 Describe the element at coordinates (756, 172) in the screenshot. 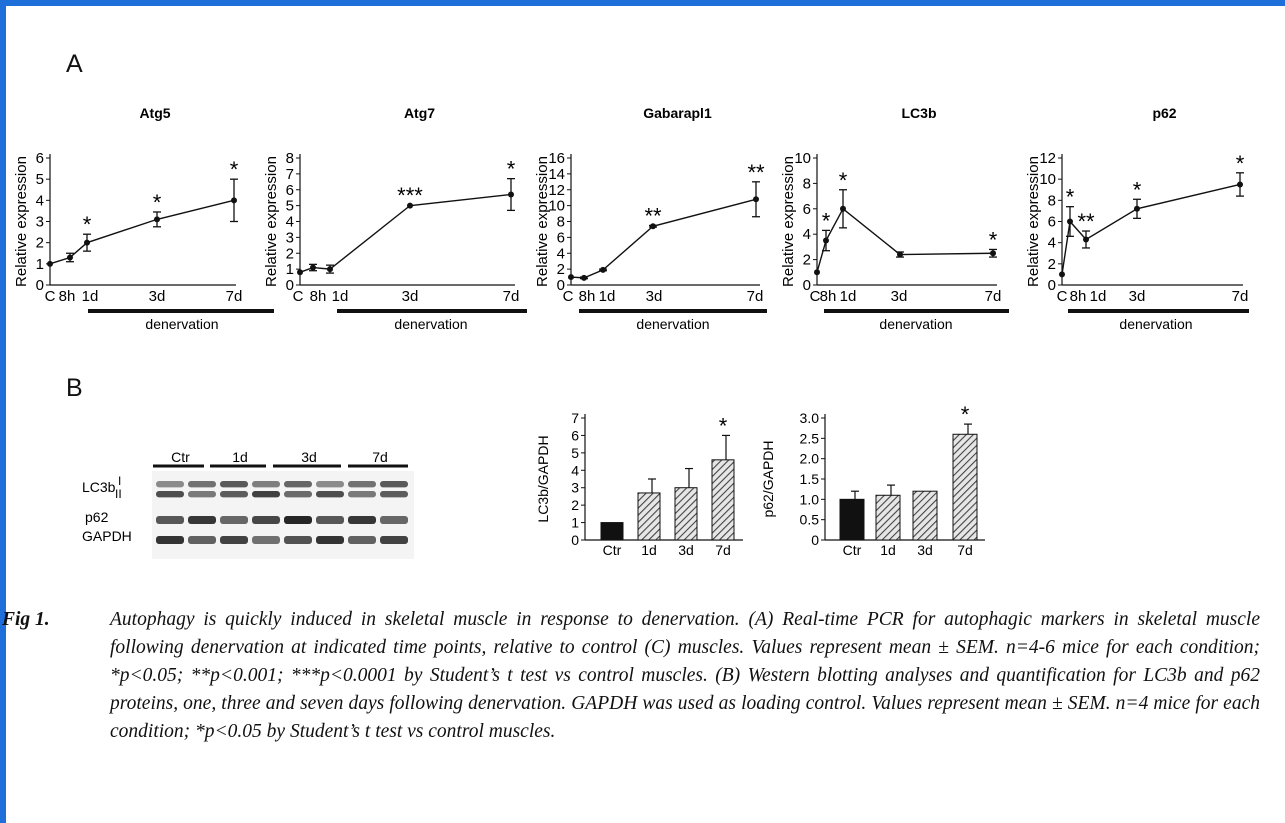

I see `significance-marker: **` at that location.